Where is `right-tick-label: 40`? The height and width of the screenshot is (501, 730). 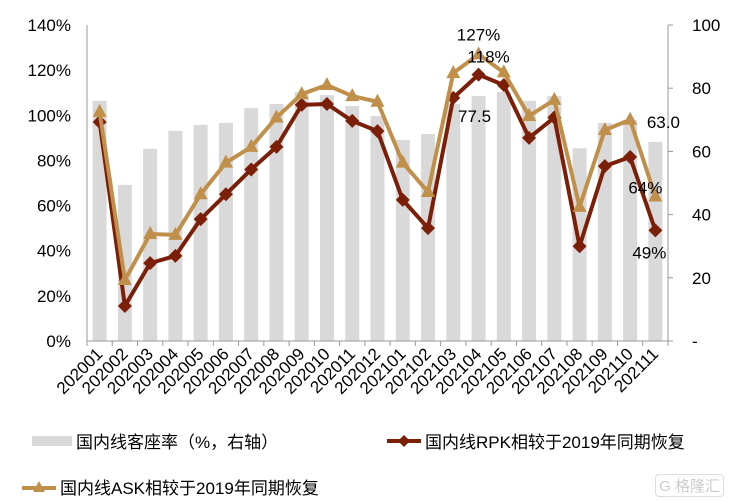
right-tick-label: 40 is located at coordinates (701, 215).